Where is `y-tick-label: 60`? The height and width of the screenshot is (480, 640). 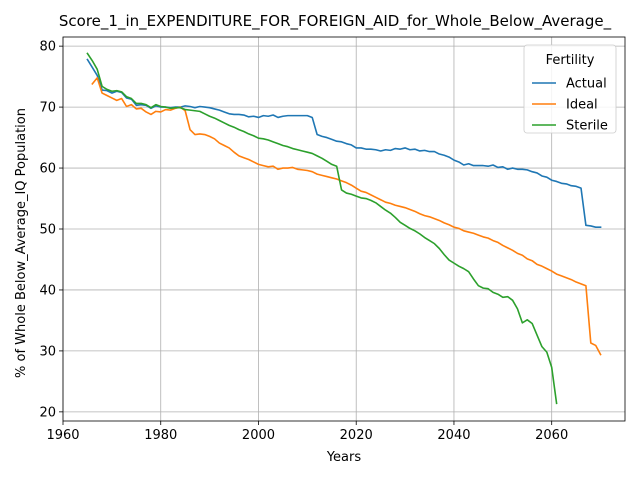
y-tick-label: 60 is located at coordinates (47, 169).